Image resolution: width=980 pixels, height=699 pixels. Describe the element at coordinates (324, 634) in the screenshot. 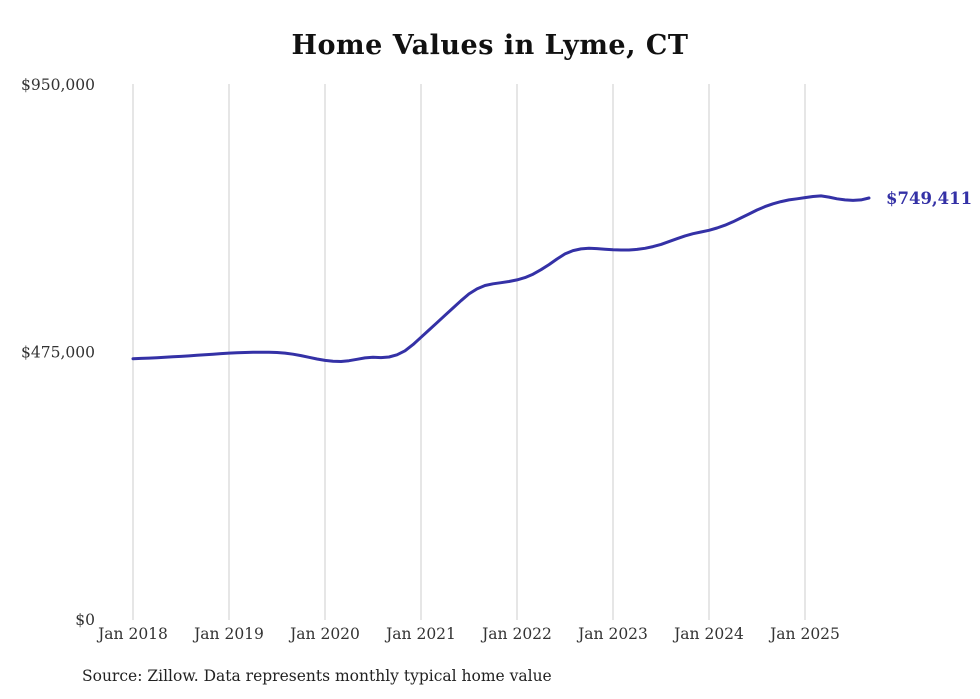

I see `x-axis-tick-label: Jan 2020` at that location.